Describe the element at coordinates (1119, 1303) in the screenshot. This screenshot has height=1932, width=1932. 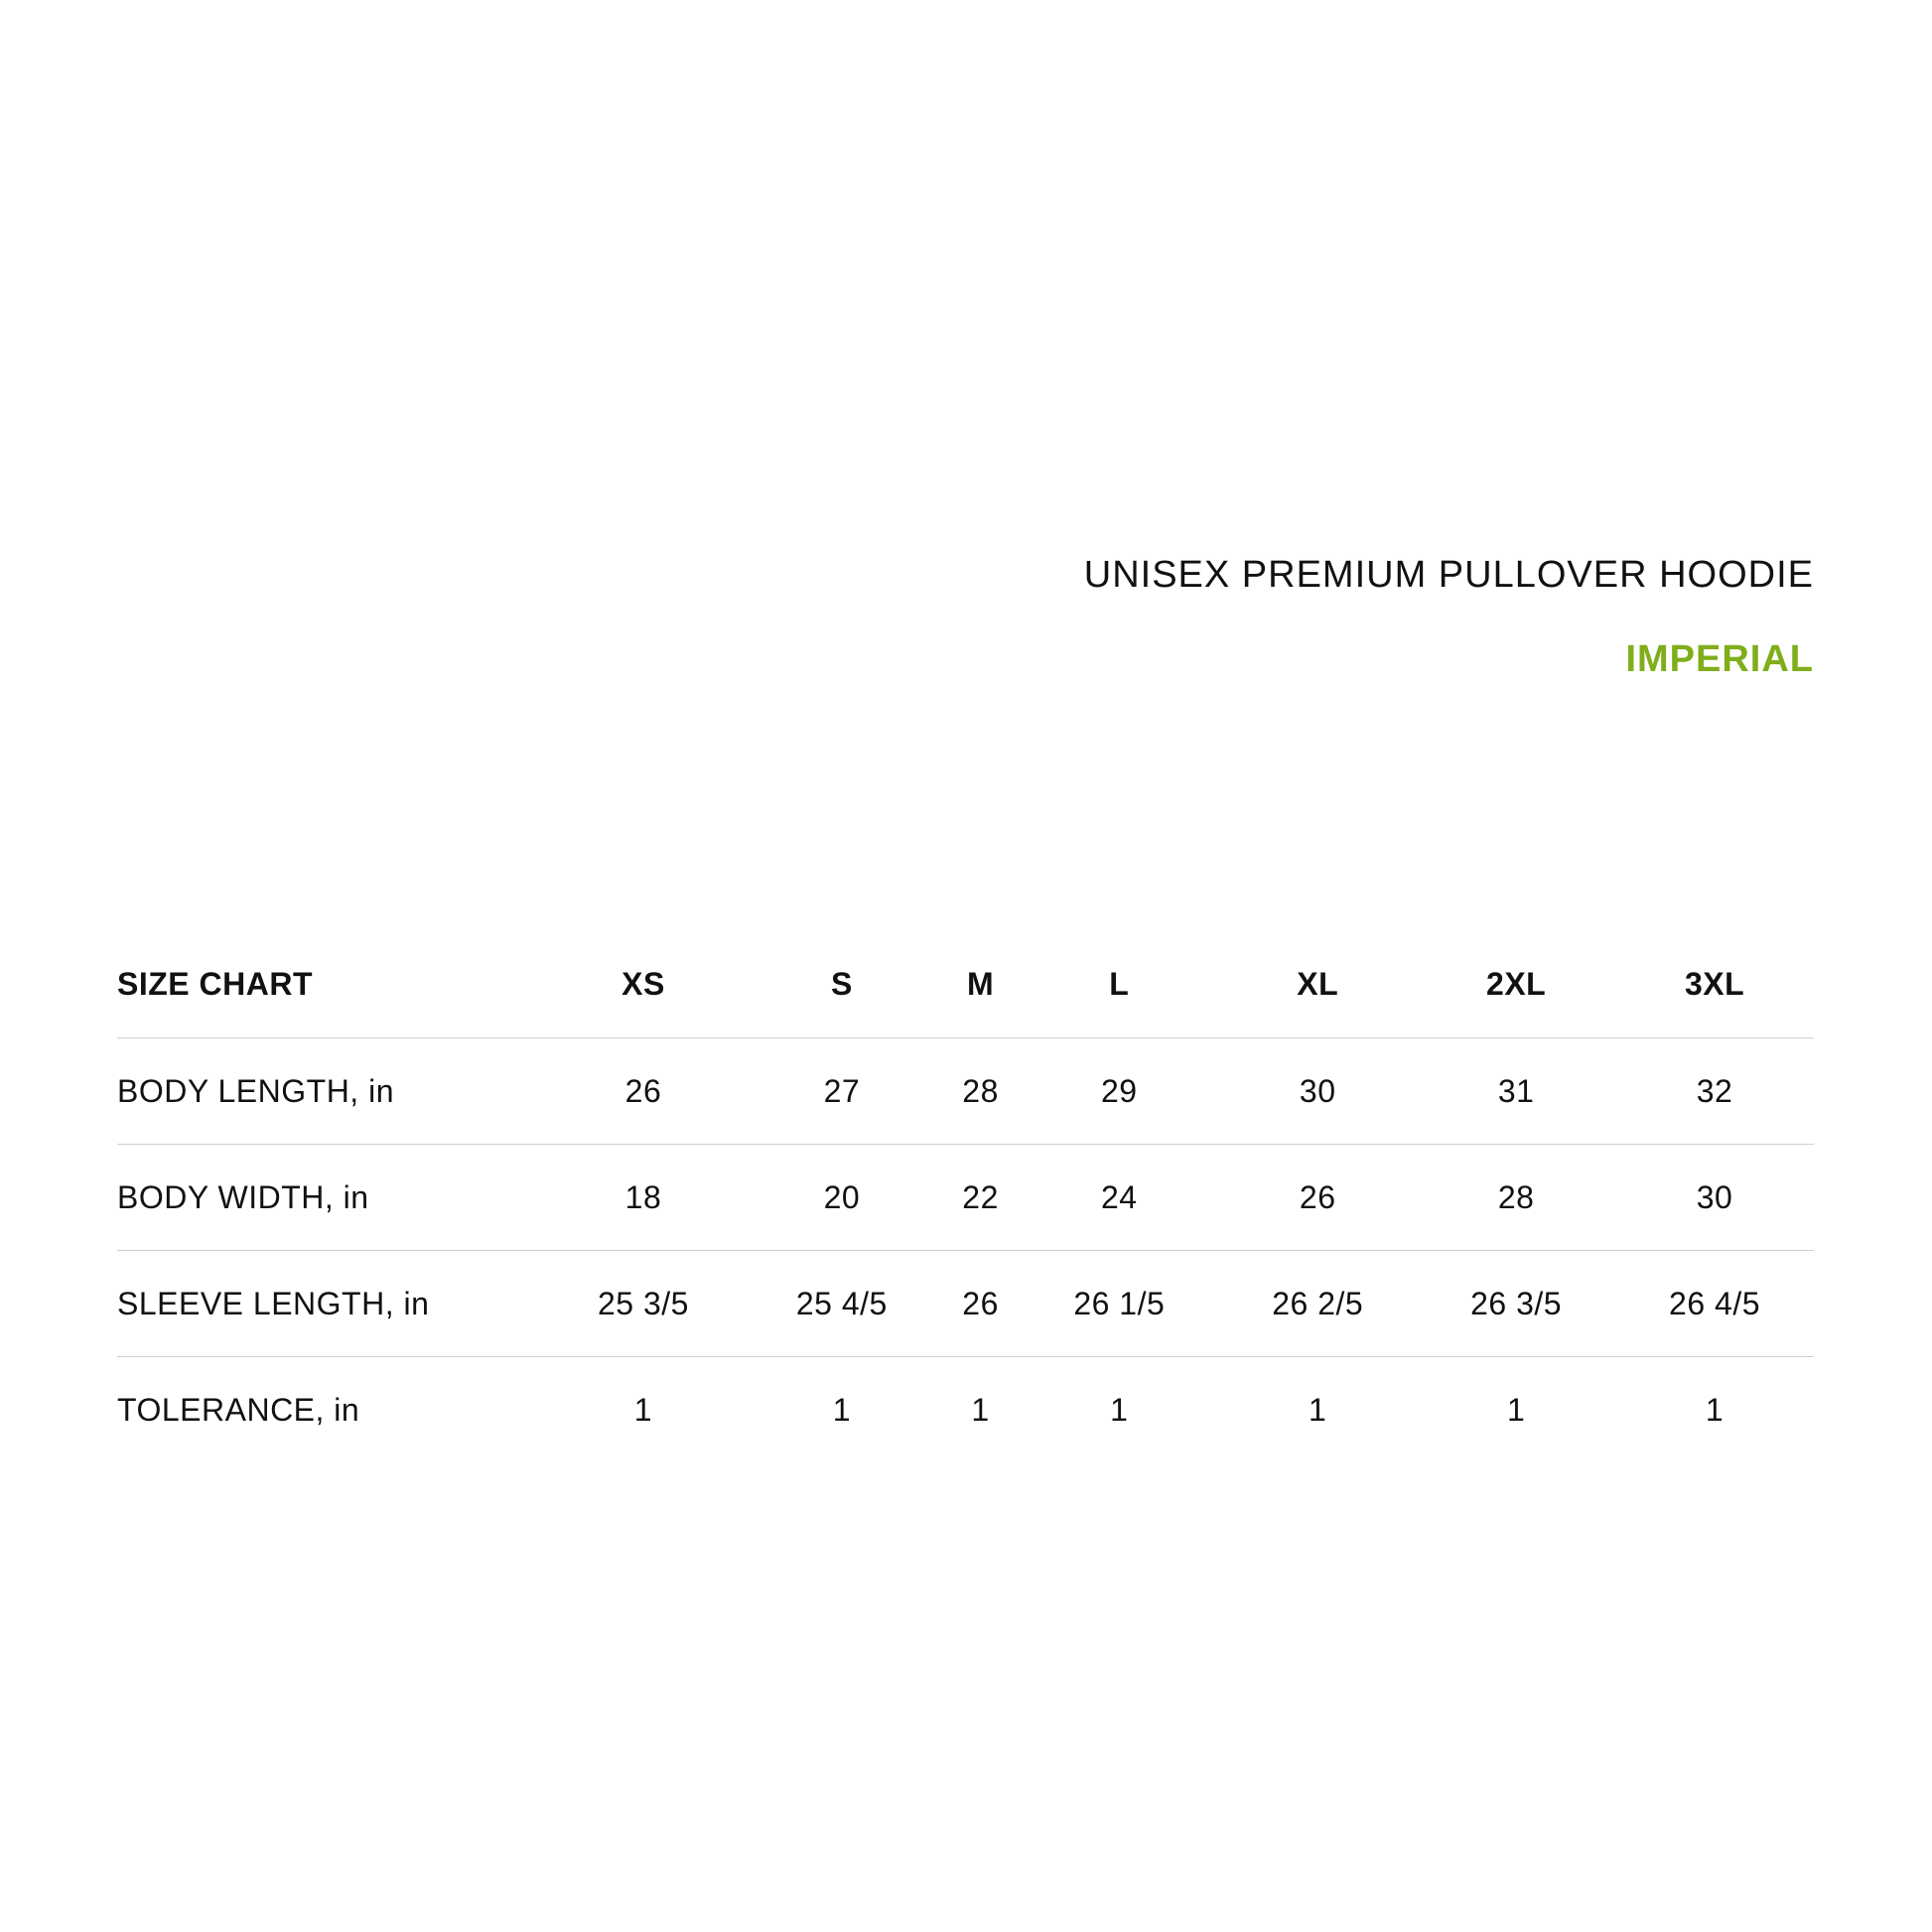
I see `measurement-value: 26 1/5` at that location.